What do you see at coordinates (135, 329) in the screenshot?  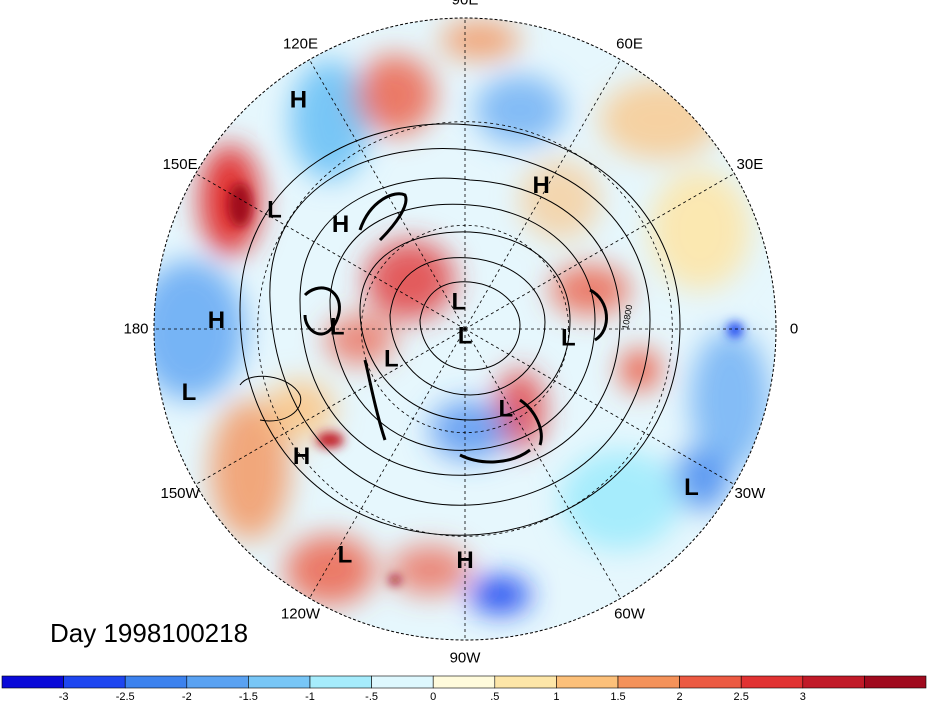 I see `longitude-label: 180` at bounding box center [135, 329].